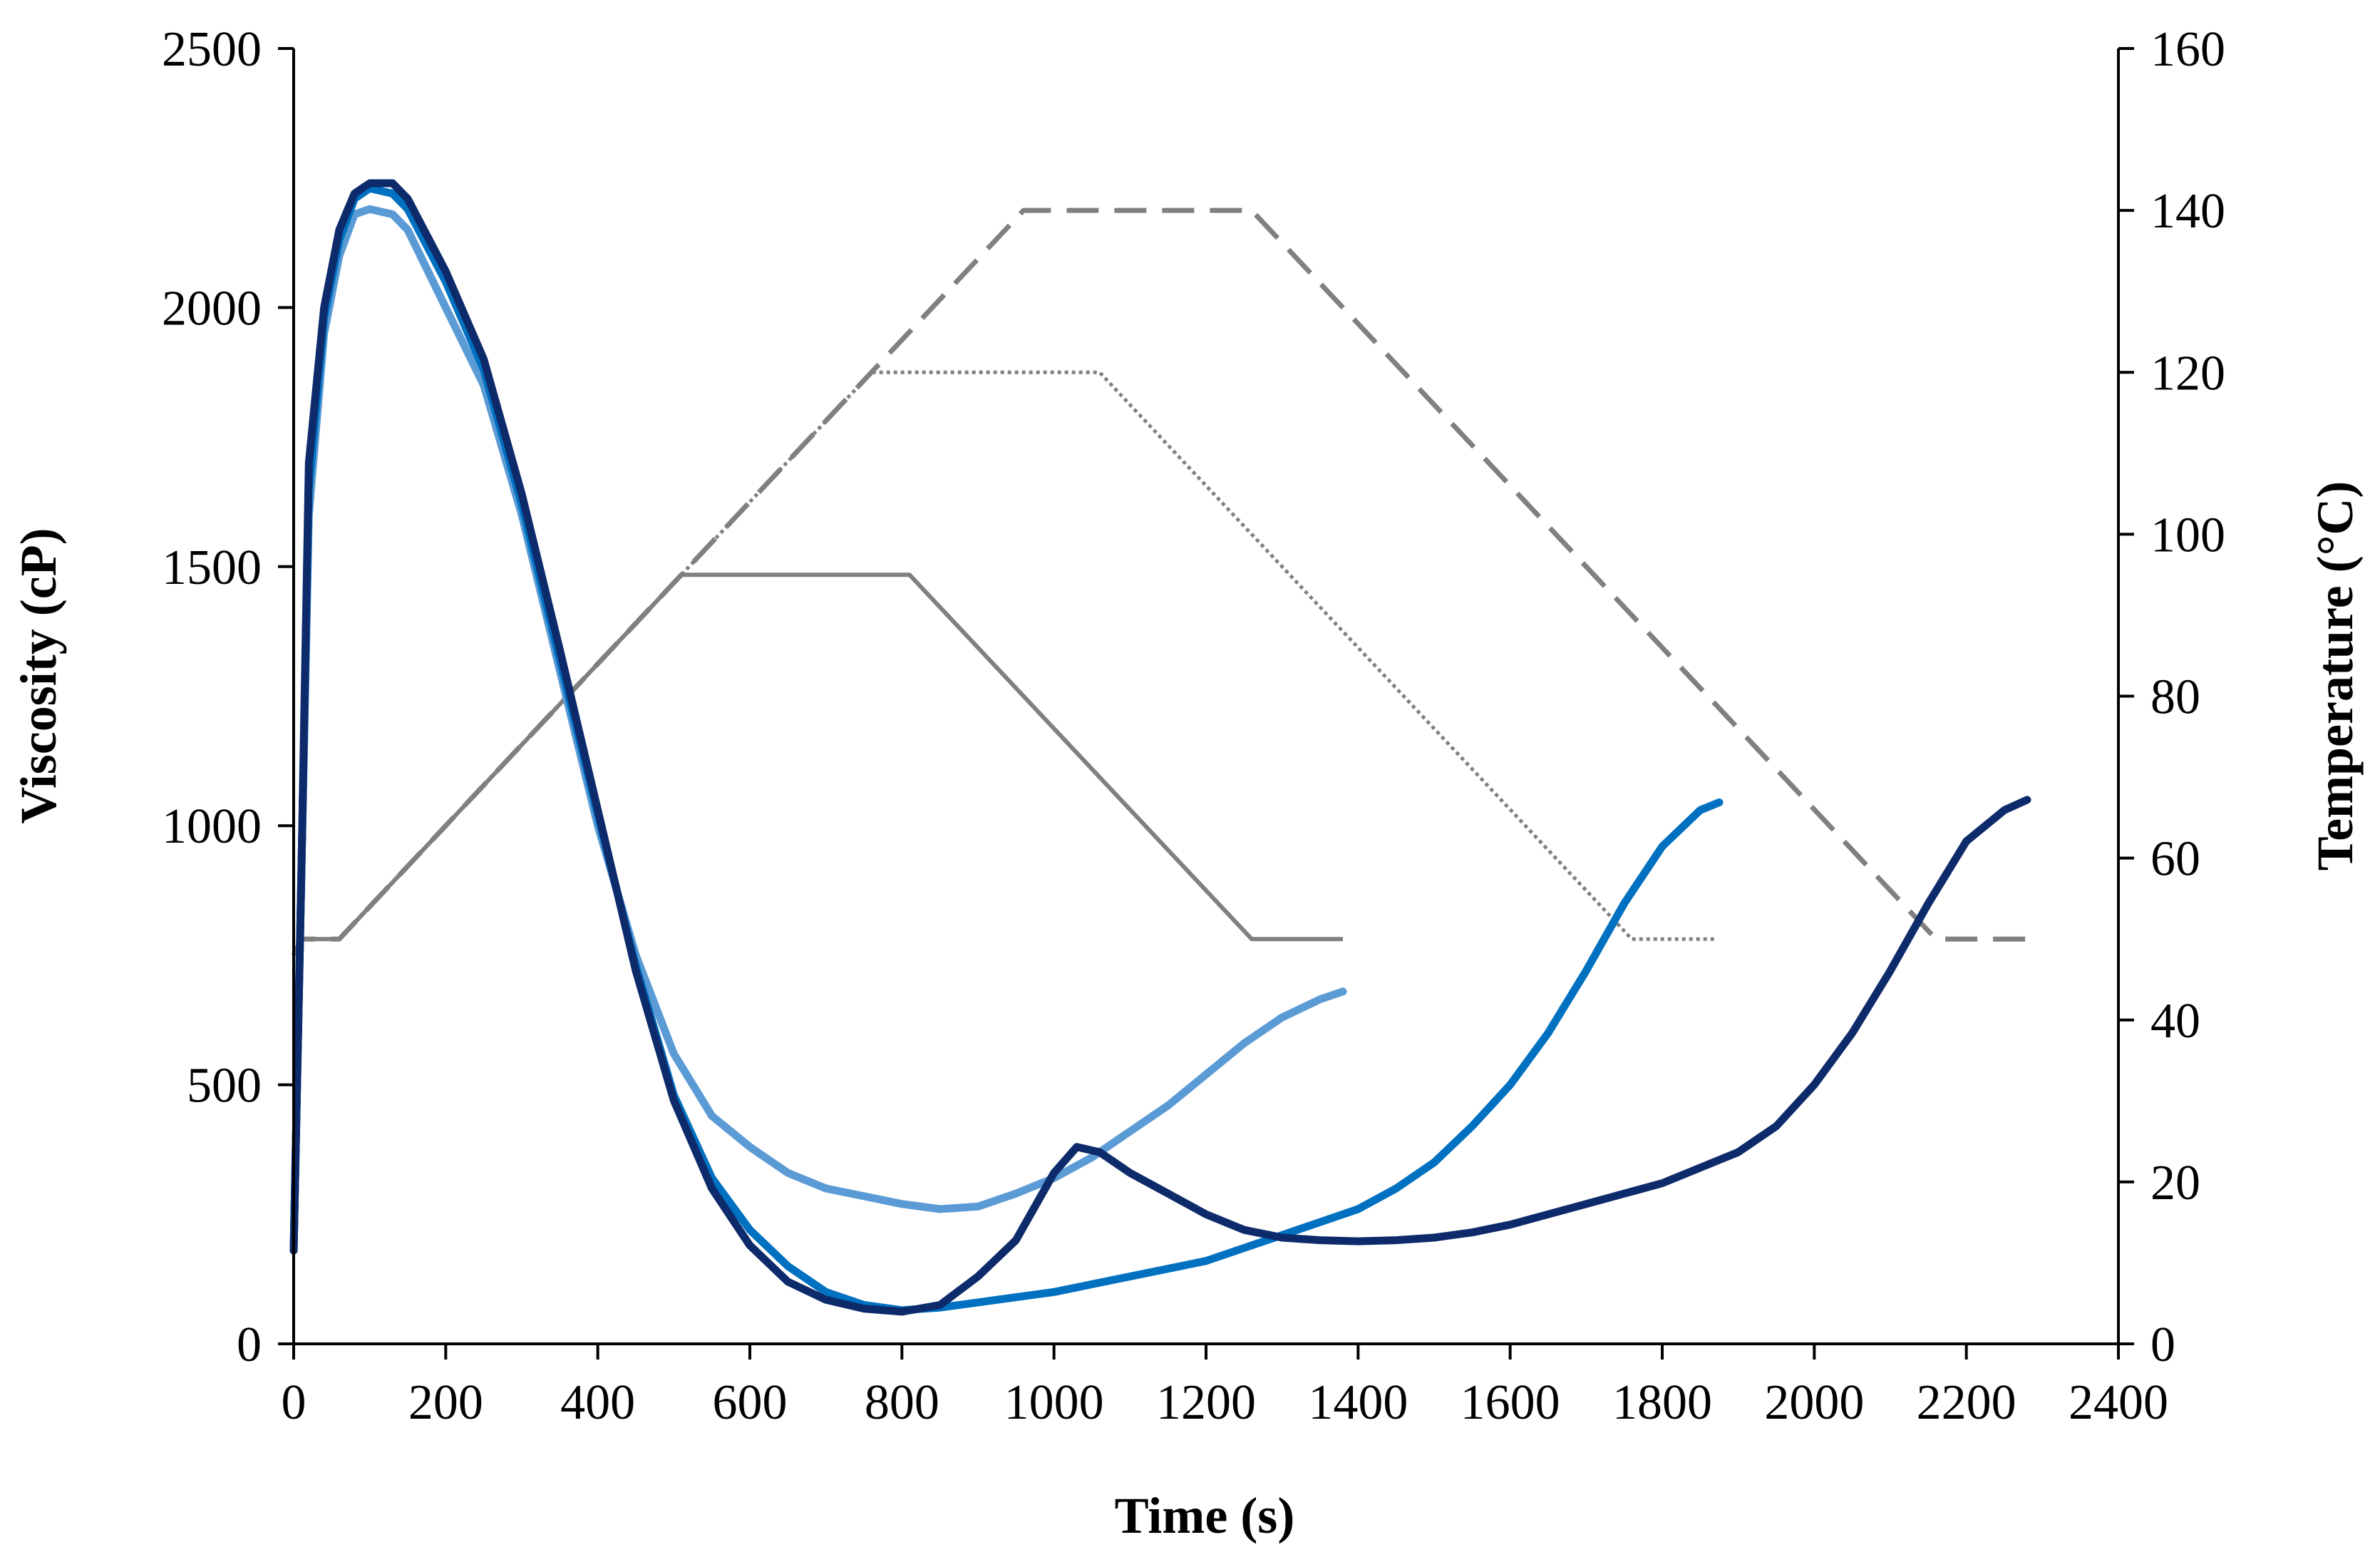 The image size is (2380, 1562). What do you see at coordinates (1510, 1402) in the screenshot?
I see `x-tick-label: 1600` at bounding box center [1510, 1402].